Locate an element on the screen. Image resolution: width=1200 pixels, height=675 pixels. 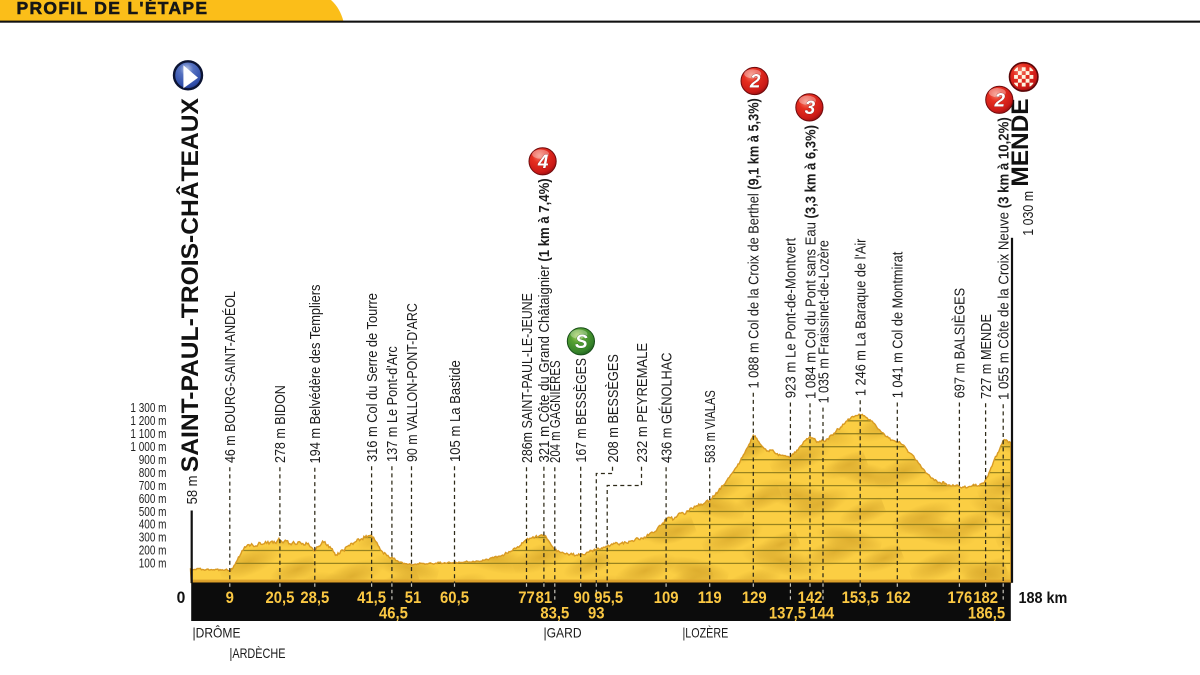
svg-text: 105 m La Bastide is located at coordinates (454, 411).